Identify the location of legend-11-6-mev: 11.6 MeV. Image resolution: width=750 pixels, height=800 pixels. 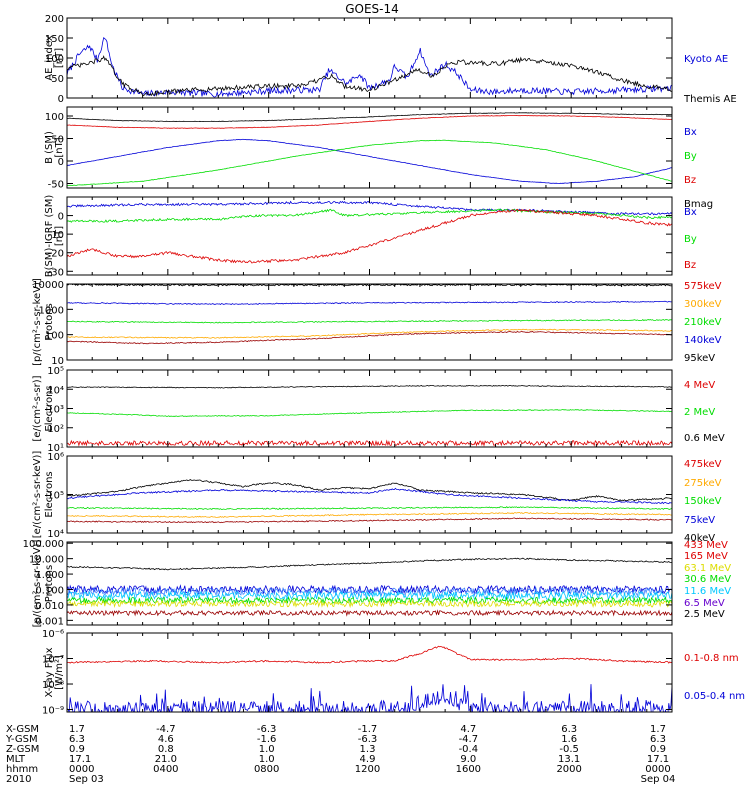
(707, 591).